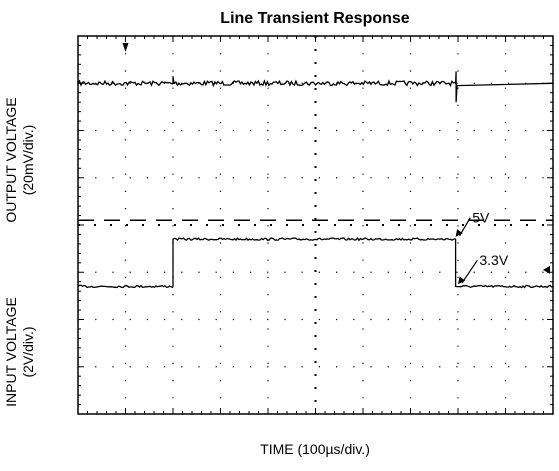 Image resolution: width=559 pixels, height=471 pixels. What do you see at coordinates (314, 18) in the screenshot?
I see `chart-title: Line Transient Response` at bounding box center [314, 18].